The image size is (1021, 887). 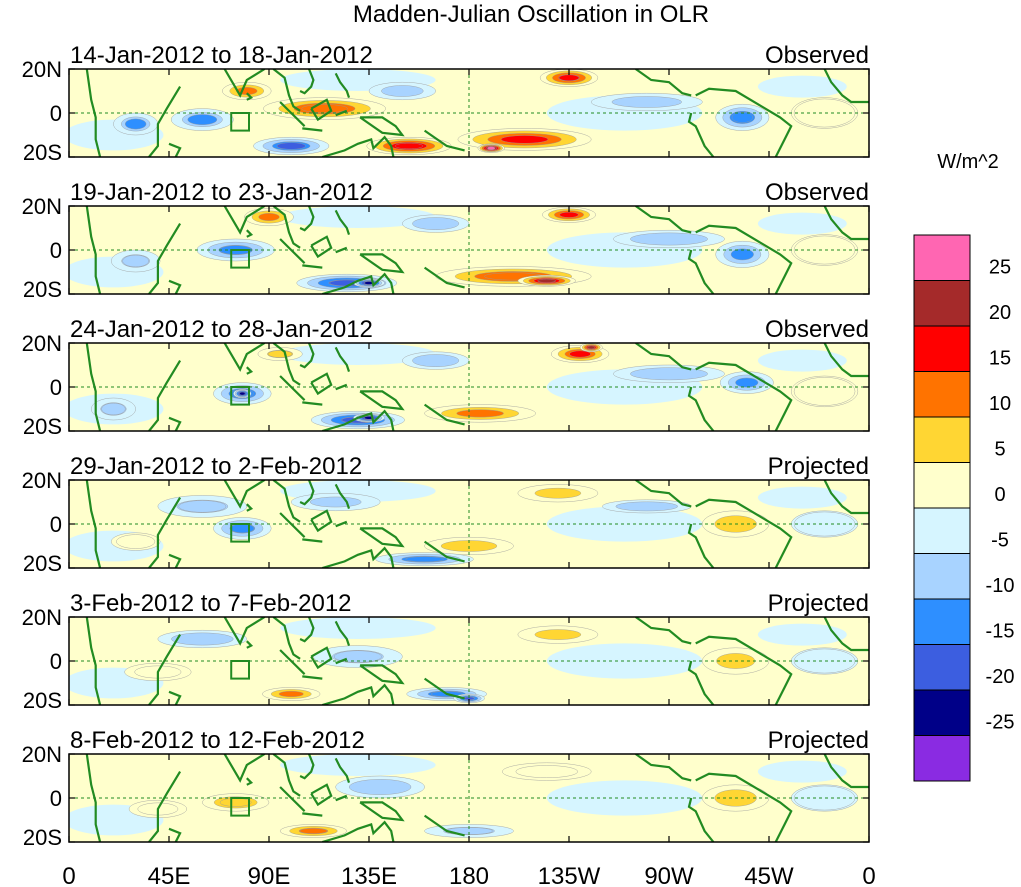 What do you see at coordinates (818, 603) in the screenshot?
I see `panel-status: Projected` at bounding box center [818, 603].